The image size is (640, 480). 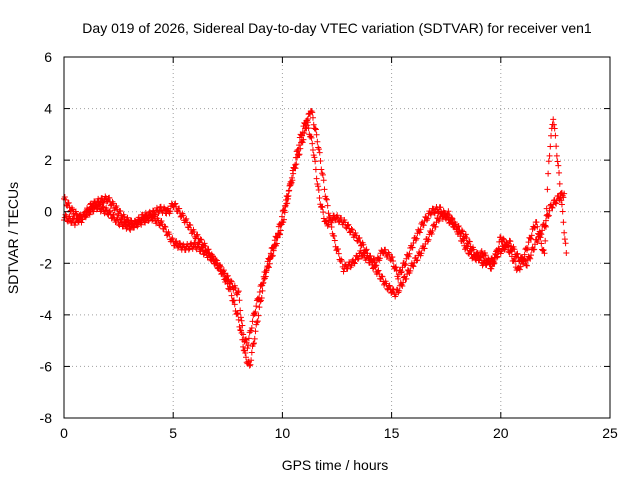 I want to click on y-tick-label: 0, so click(x=48, y=212).